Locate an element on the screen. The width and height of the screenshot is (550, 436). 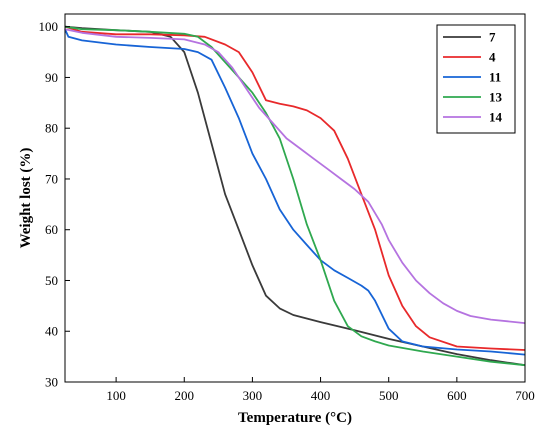
x-tick-label: 600 is located at coordinates (457, 395).